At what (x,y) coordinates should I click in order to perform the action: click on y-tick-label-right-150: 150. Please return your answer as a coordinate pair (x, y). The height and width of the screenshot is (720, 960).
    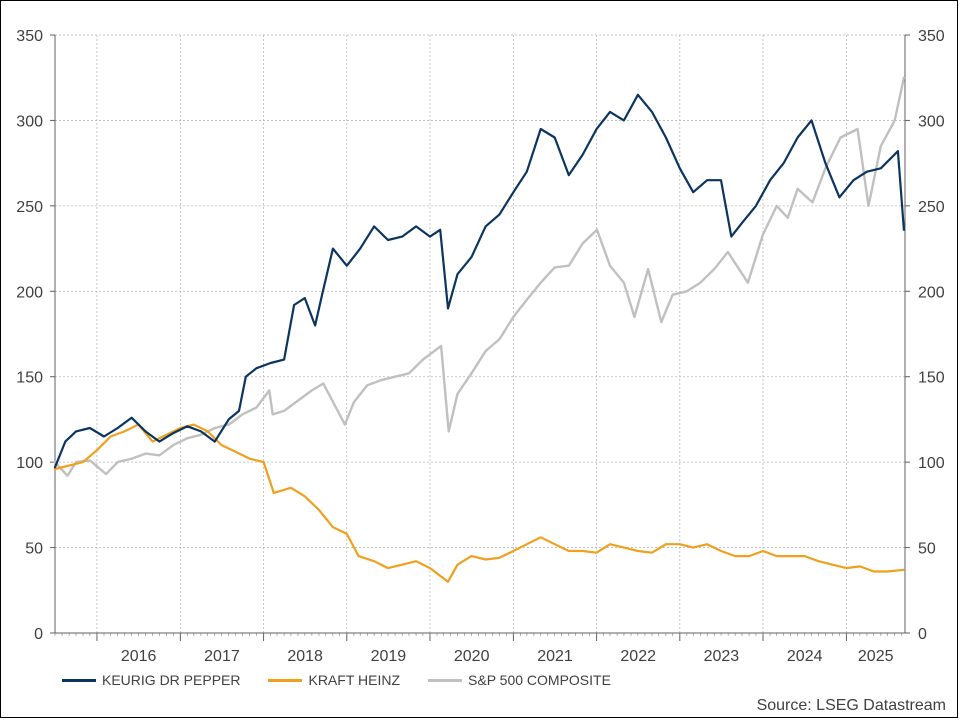
    Looking at the image, I should click on (931, 378).